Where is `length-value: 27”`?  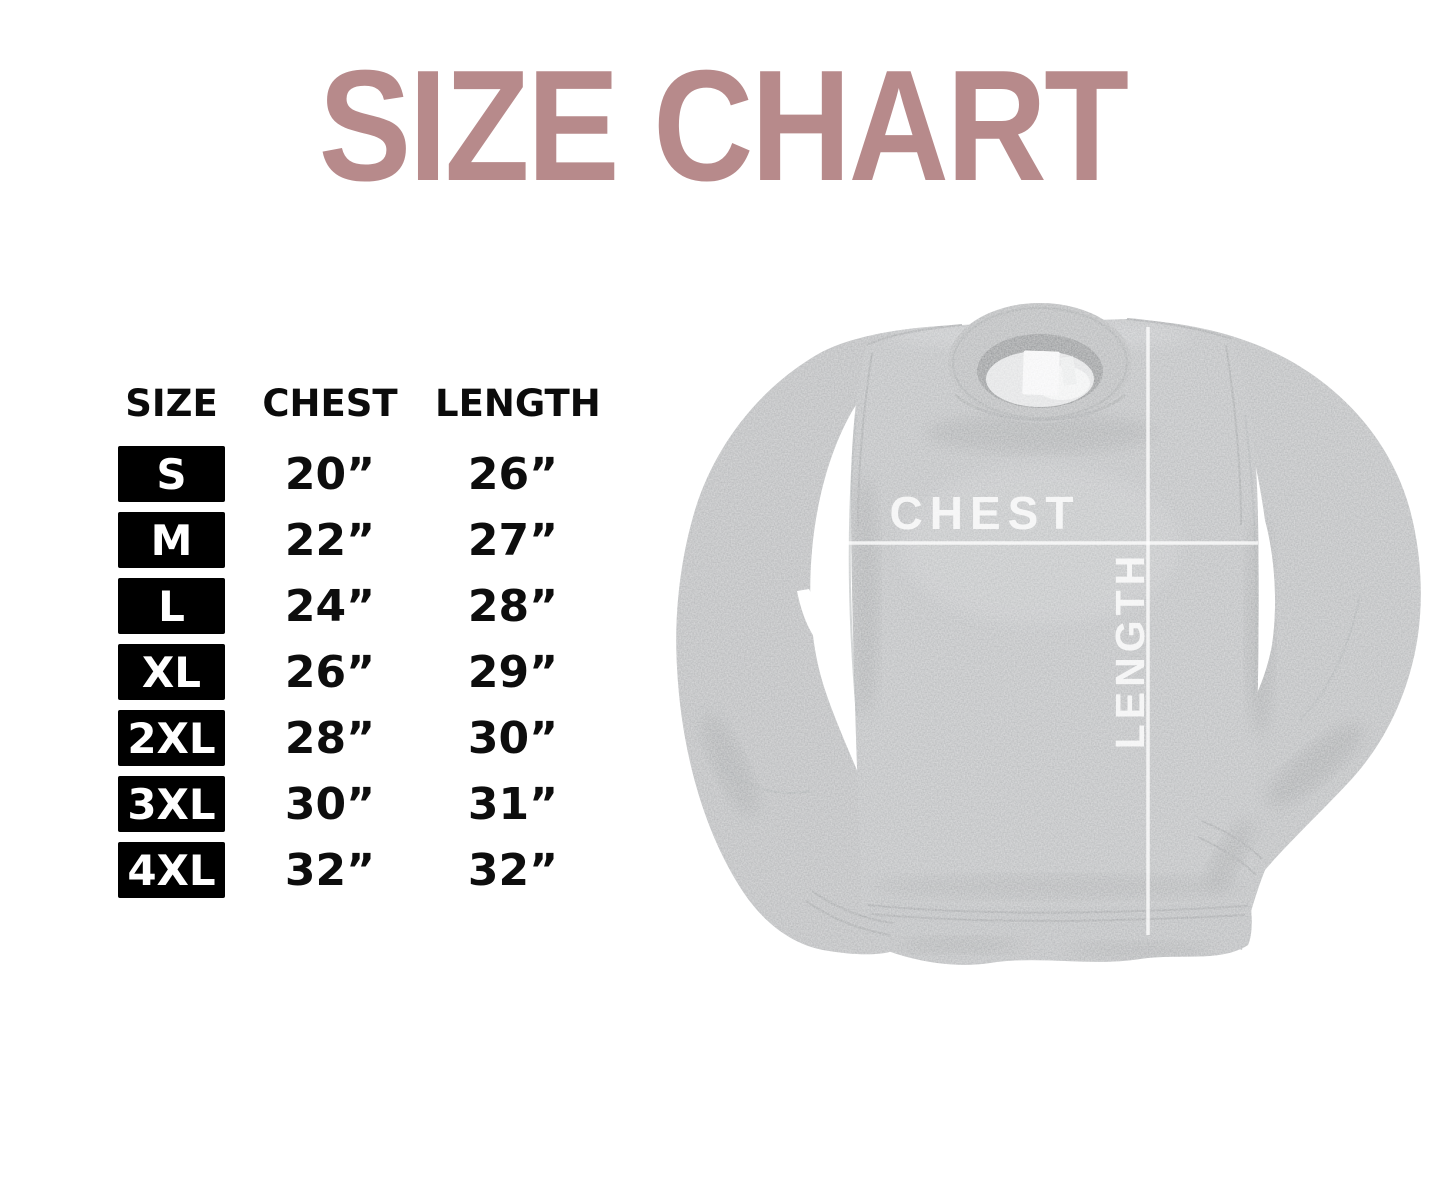 length-value: 27” is located at coordinates (513, 540).